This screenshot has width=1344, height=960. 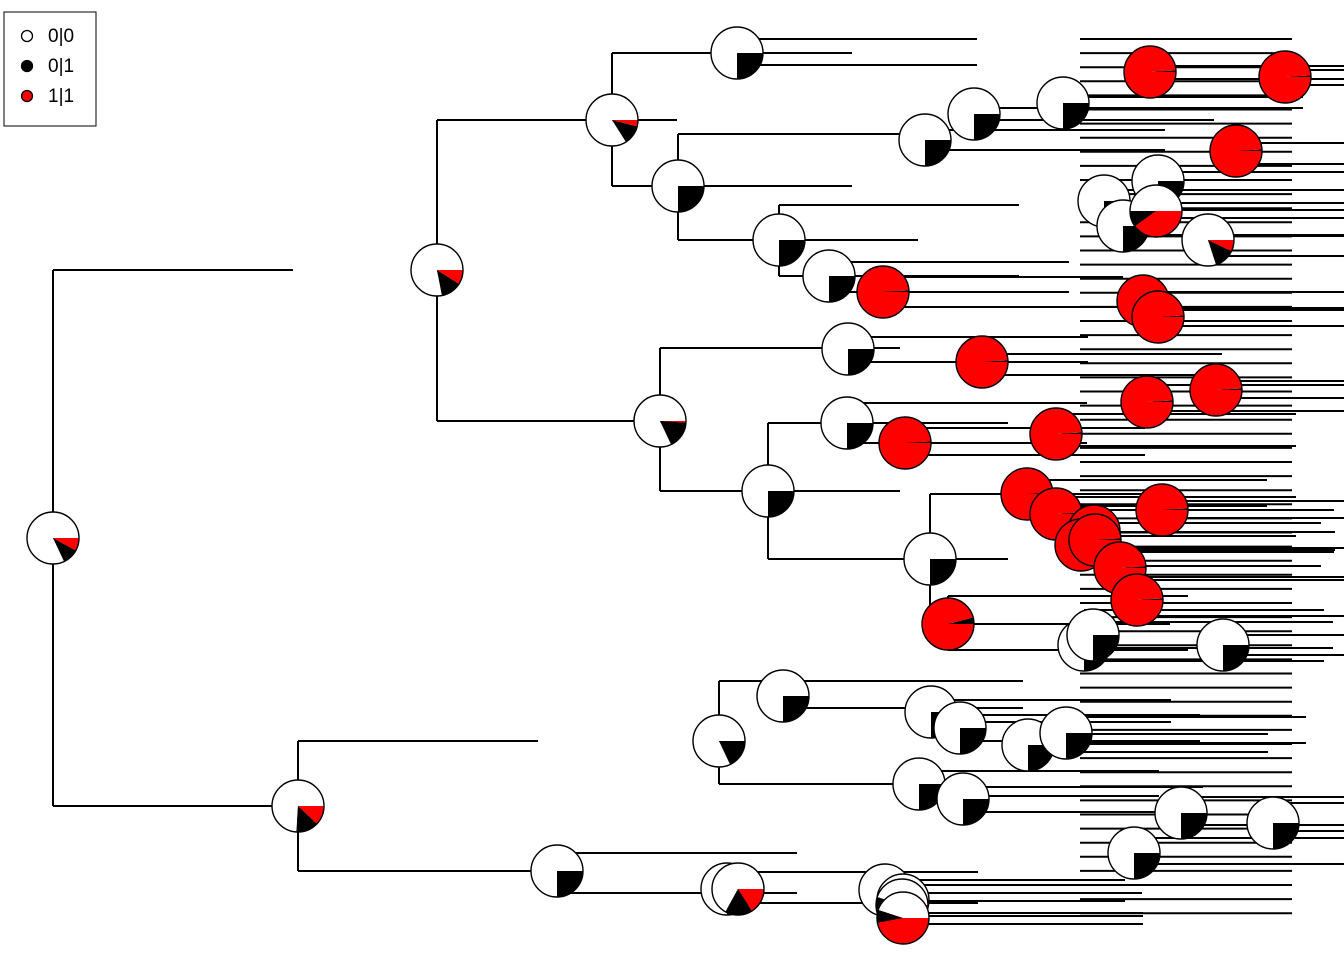 I want to click on legend-item-11: 1|1, so click(x=47, y=96).